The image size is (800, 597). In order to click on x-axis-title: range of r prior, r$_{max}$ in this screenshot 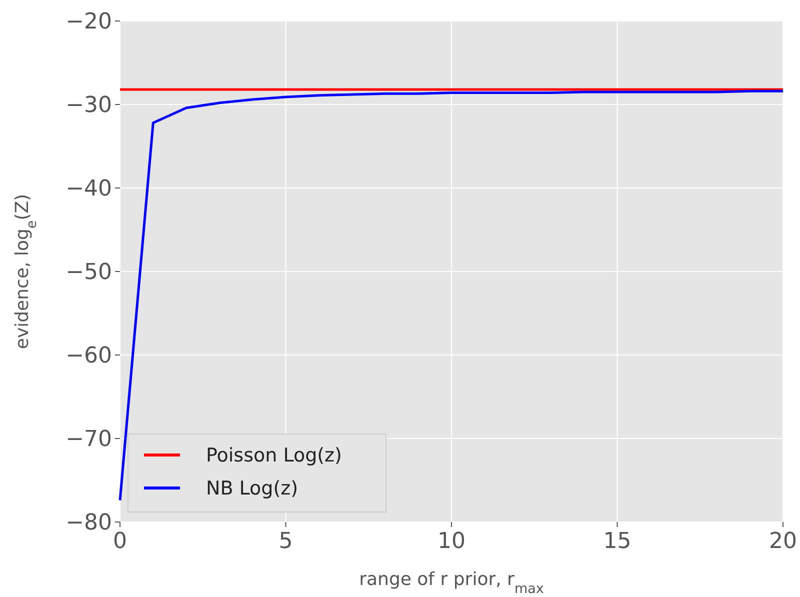, I will do `click(451, 583)`.